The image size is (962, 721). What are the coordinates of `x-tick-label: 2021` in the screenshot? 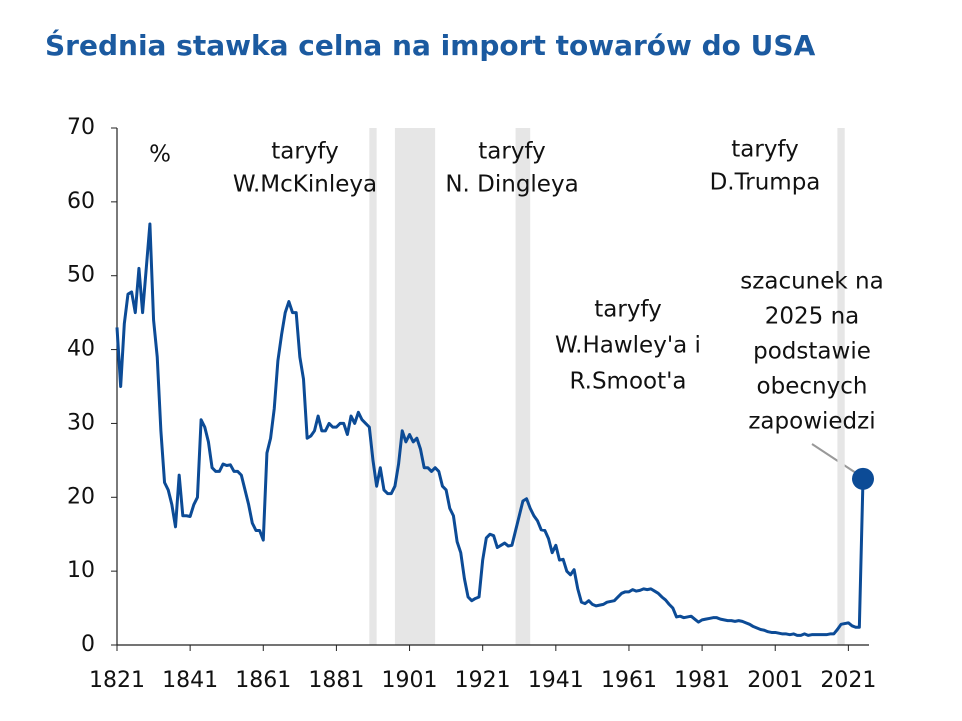 It's located at (848, 680).